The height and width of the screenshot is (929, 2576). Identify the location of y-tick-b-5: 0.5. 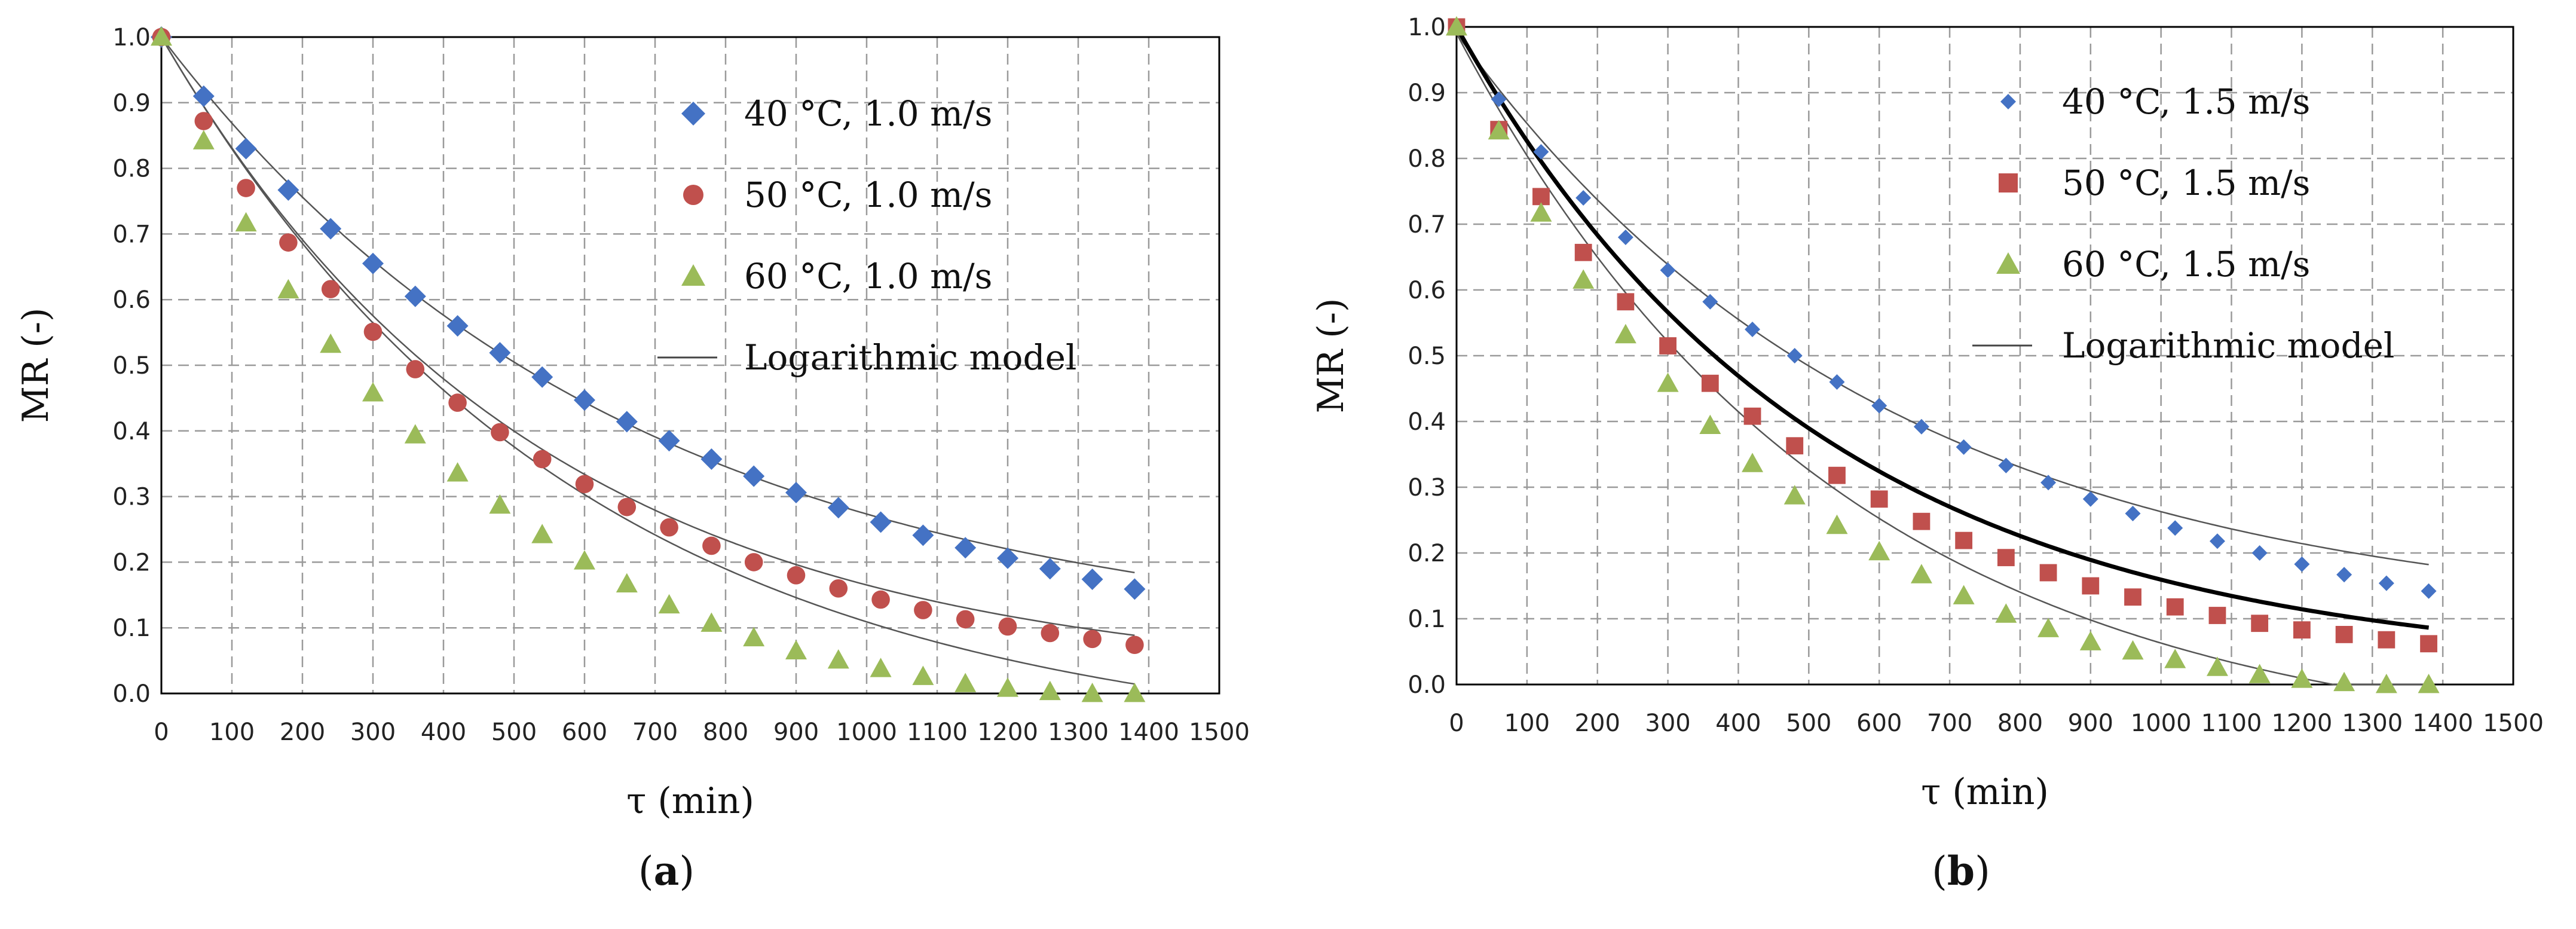
(1427, 356).